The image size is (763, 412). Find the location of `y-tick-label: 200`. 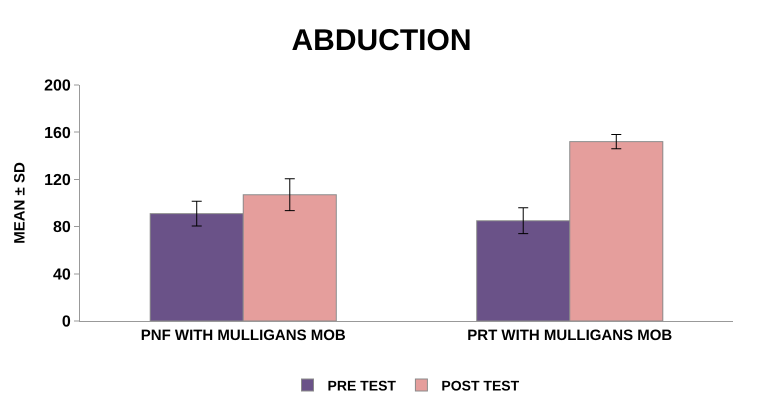

y-tick-label: 200 is located at coordinates (57, 86).